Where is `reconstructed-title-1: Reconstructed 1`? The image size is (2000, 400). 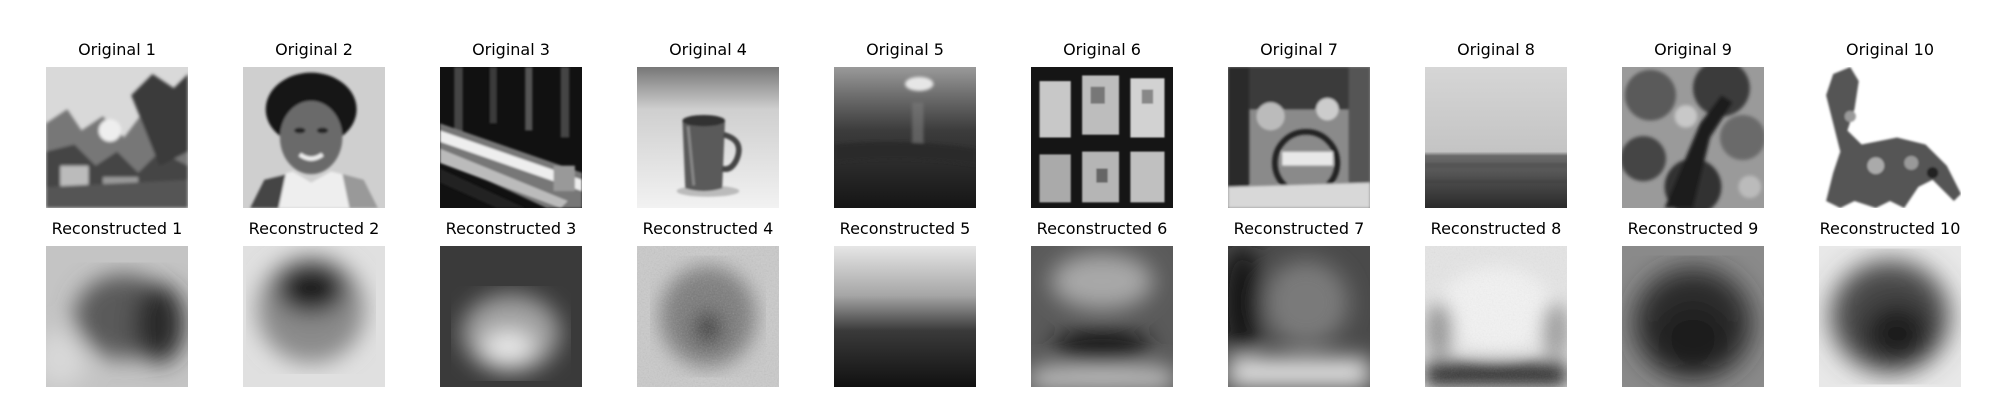
reconstructed-title-1: Reconstructed 1 is located at coordinates (117, 228).